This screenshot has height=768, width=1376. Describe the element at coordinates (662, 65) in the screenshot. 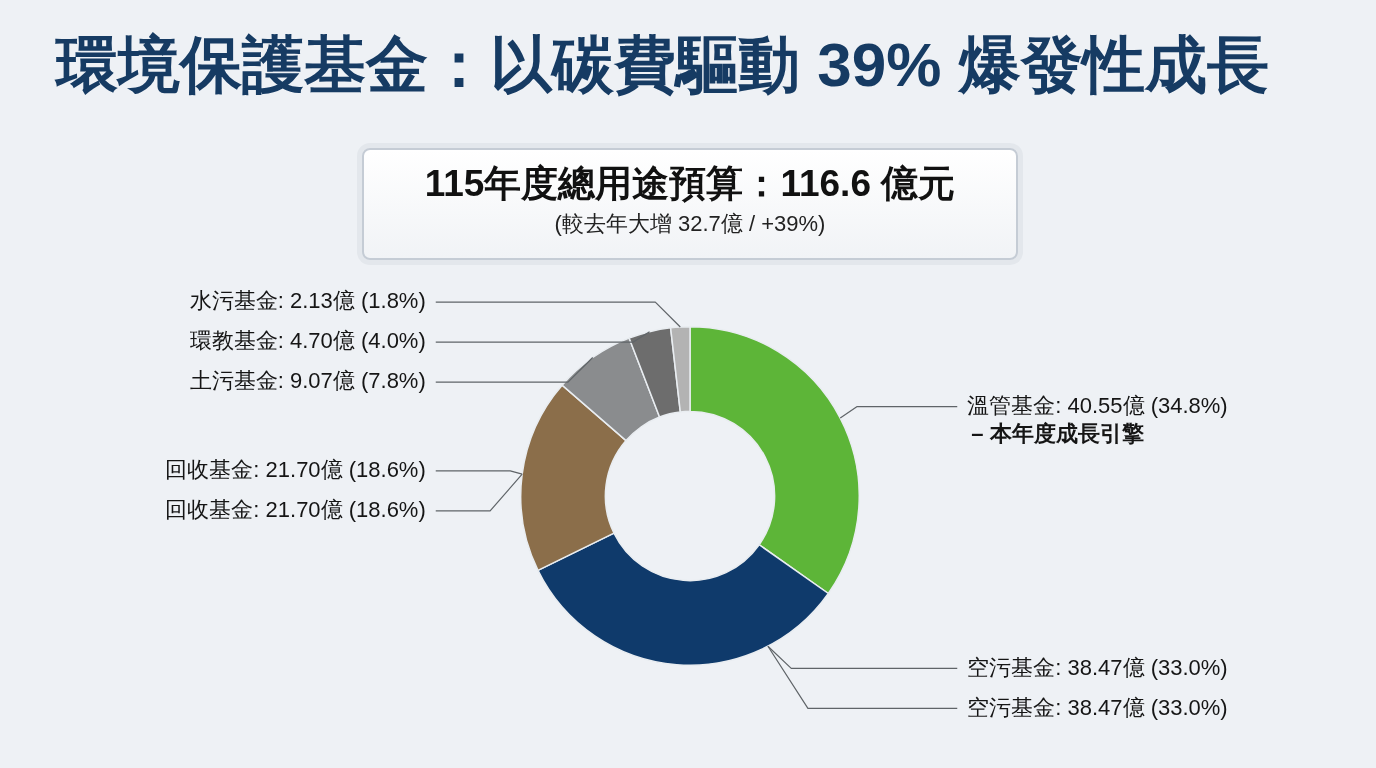

I see `chart-title: 環境保護基金：以碳費驅動 39% 爆發性成長` at that location.